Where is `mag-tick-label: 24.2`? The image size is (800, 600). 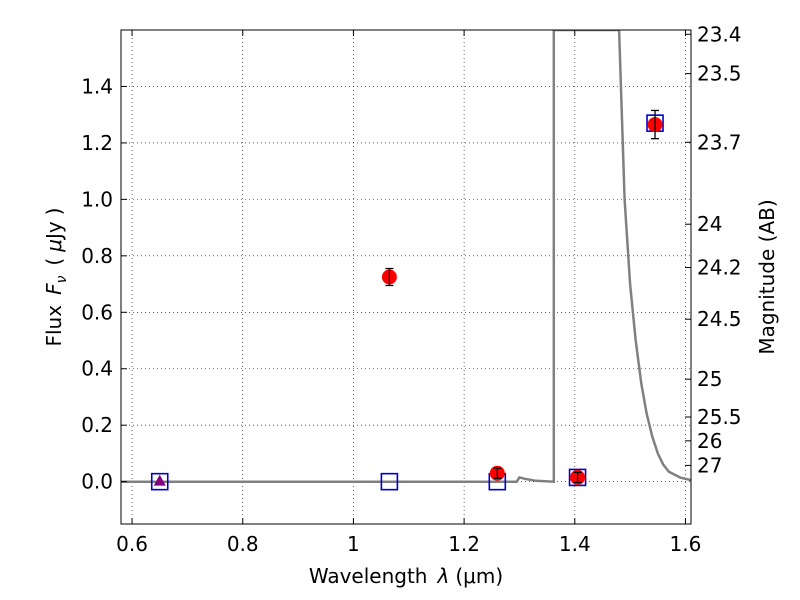 mag-tick-label: 24.2 is located at coordinates (719, 268).